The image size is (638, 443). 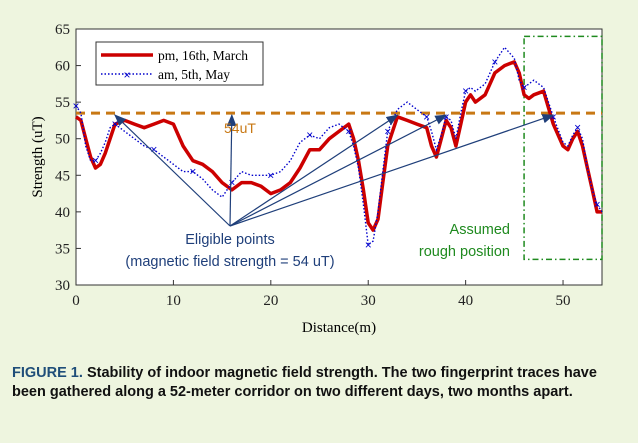 What do you see at coordinates (194, 74) in the screenshot?
I see `legend-label-am: am, 5th, May` at bounding box center [194, 74].